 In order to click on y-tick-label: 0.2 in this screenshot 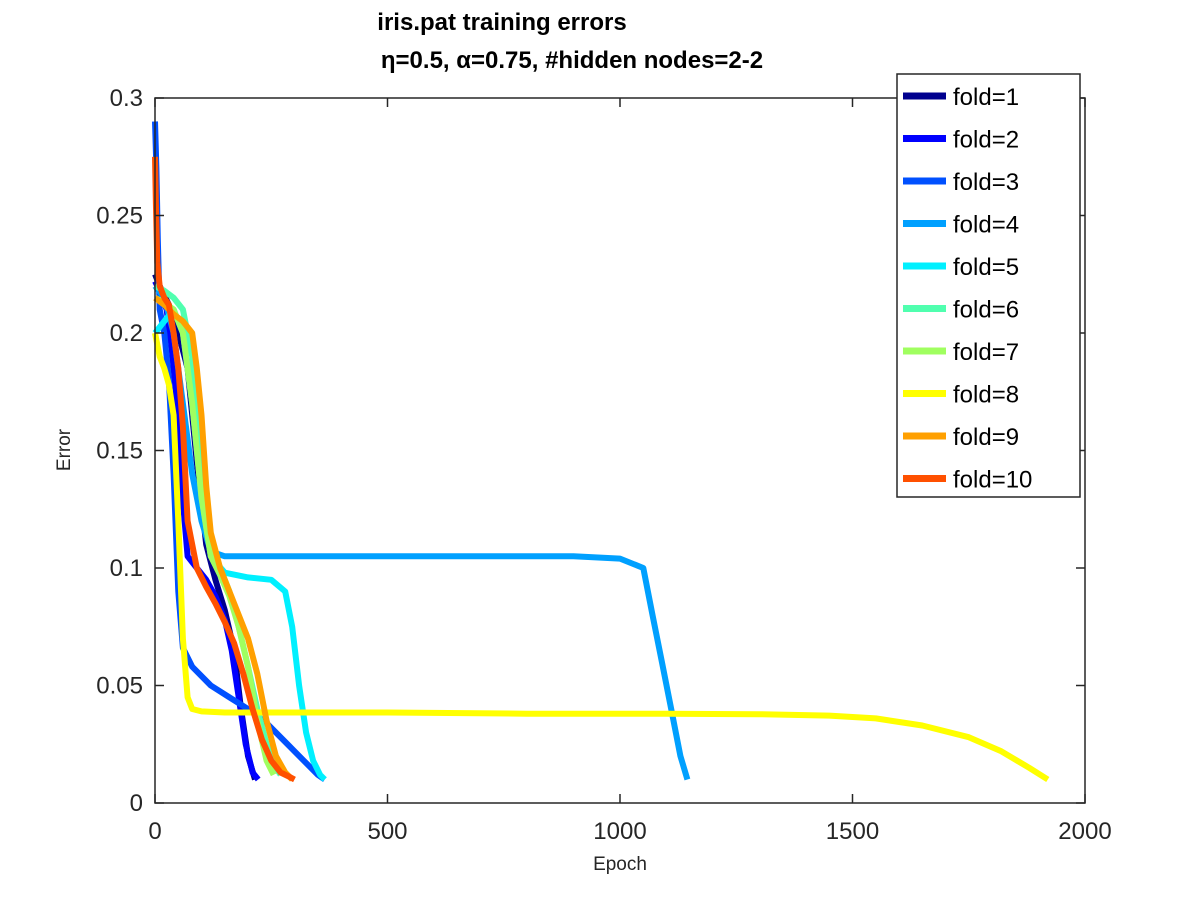, I will do `click(126, 333)`.